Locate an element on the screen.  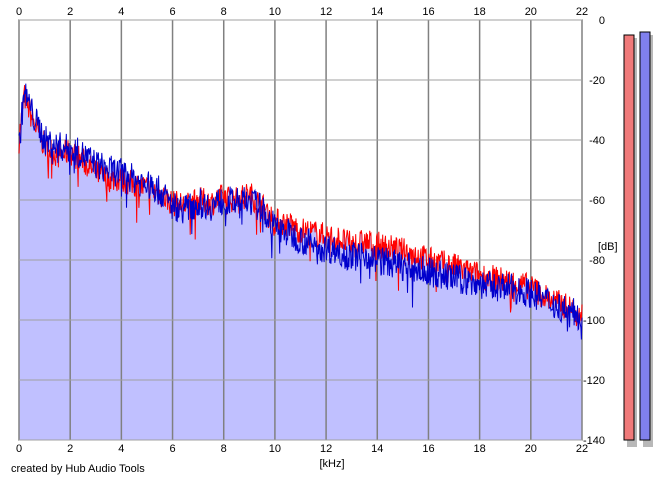
x-tick-label-top: 4 is located at coordinates (121, 12).